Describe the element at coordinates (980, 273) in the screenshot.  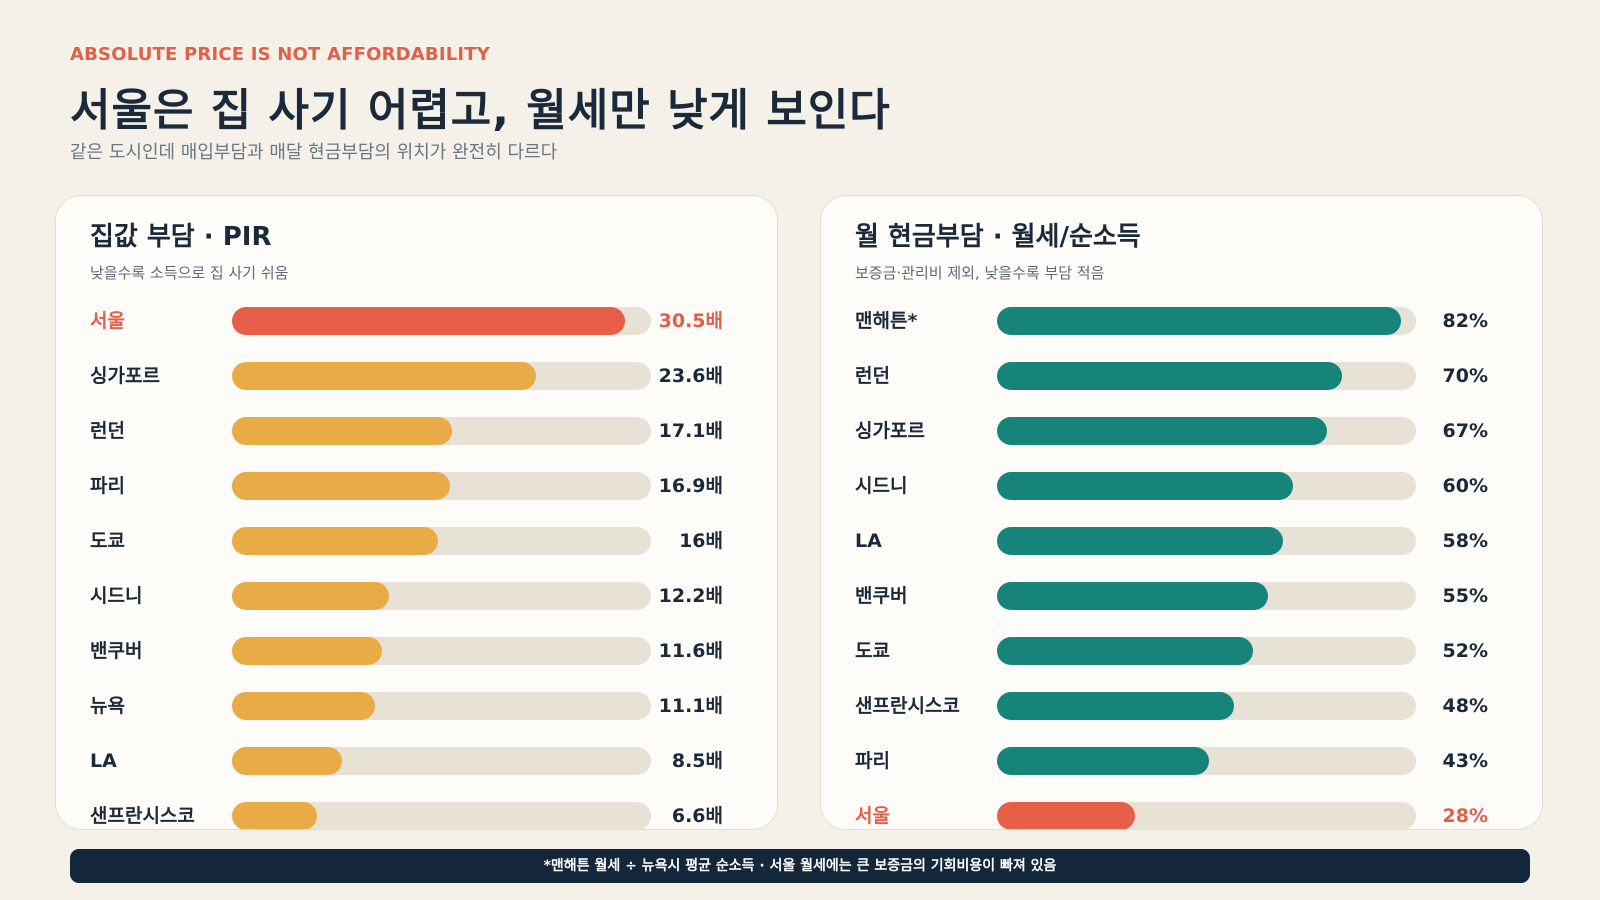
I see `rent-chart-note: 보증금·관리비 제외, 낮을수록 부담 적음` at that location.